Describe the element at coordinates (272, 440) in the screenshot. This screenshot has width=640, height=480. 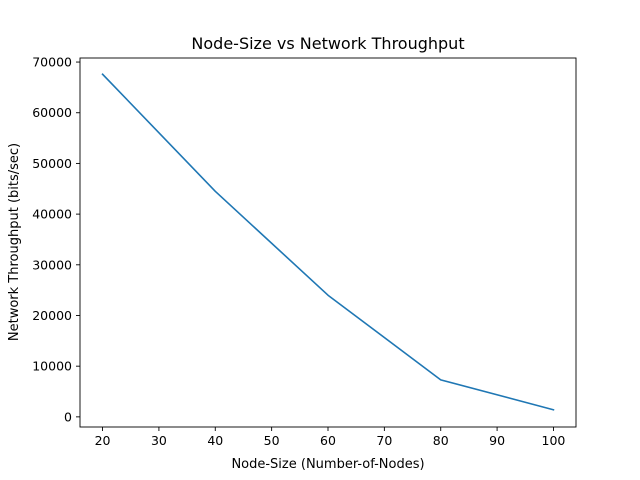
I see `x-tick-label: 50` at that location.